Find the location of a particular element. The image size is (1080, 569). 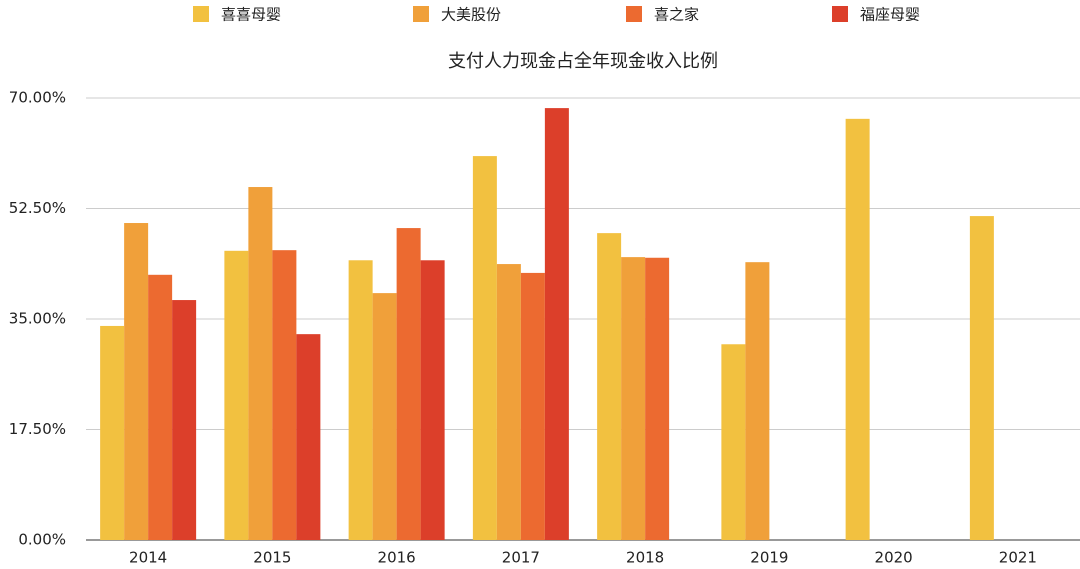

x-tick-label: 2014 is located at coordinates (148, 558).